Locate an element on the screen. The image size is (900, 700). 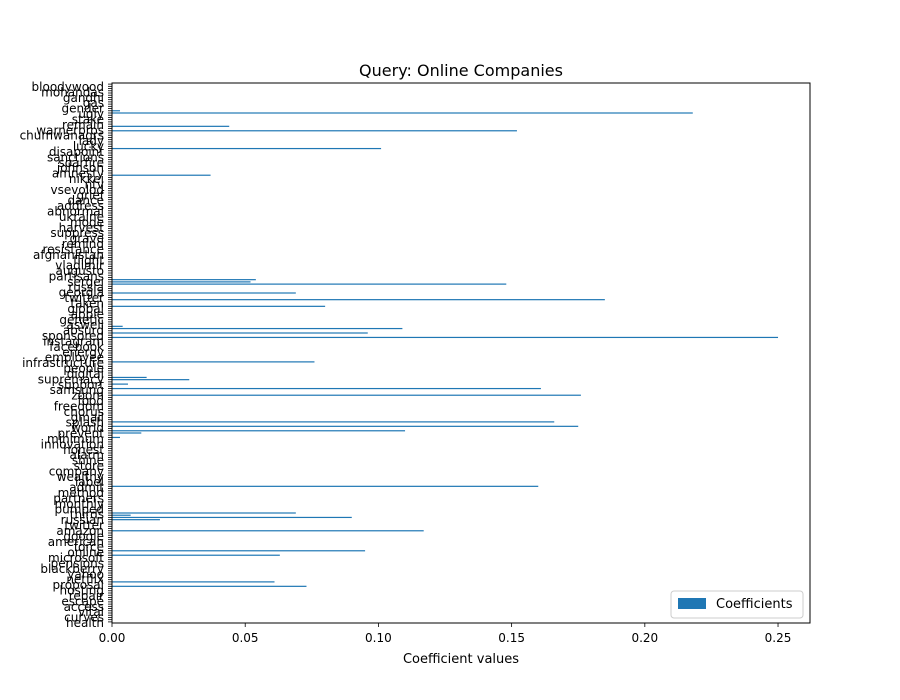
y-tick-label: freedom is located at coordinates (79, 406).